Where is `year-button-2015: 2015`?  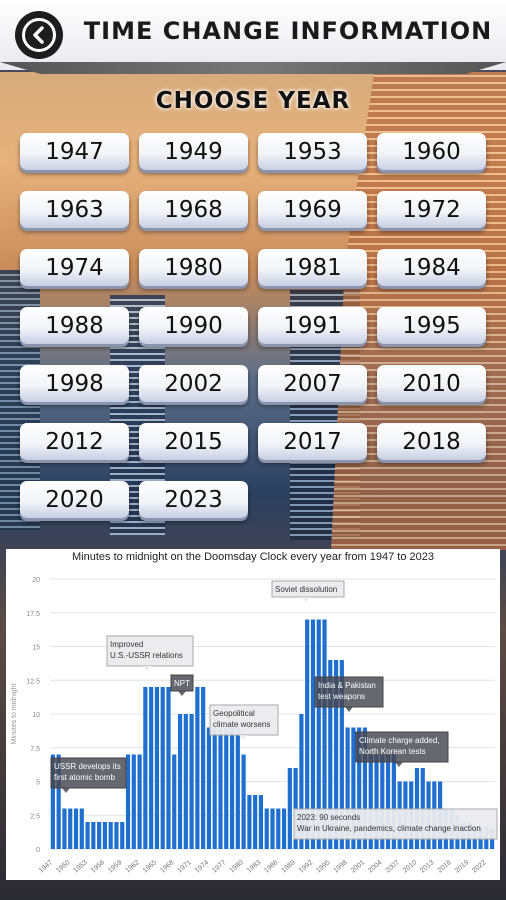 year-button-2015: 2015 is located at coordinates (193, 441).